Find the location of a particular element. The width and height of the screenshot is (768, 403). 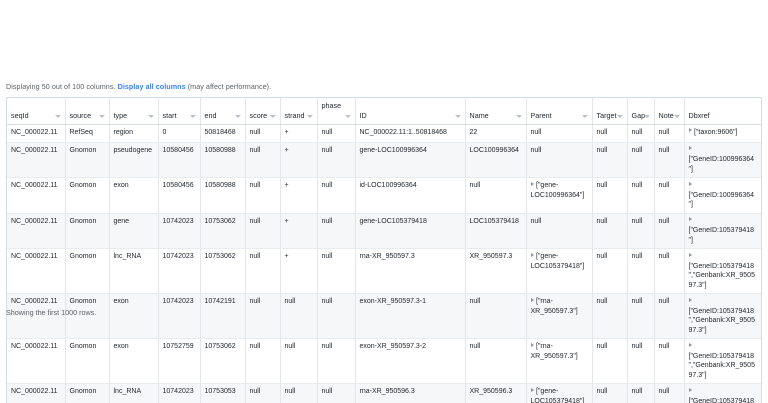

cell-start: 10742023 is located at coordinates (179, 316).